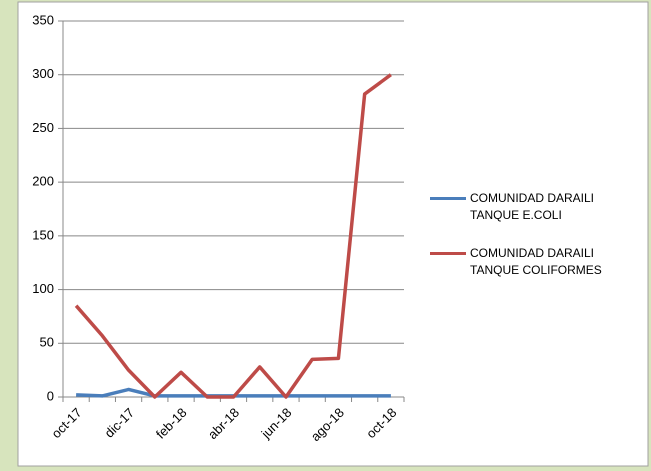  What do you see at coordinates (43, 73) in the screenshot?
I see `y-tick-label: 300` at bounding box center [43, 73].